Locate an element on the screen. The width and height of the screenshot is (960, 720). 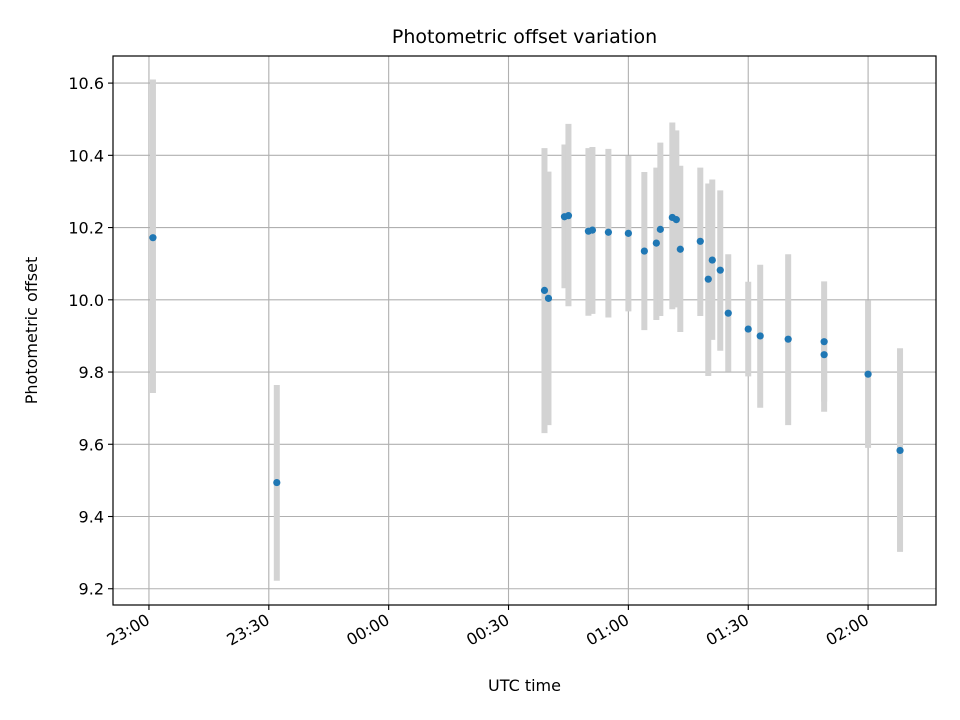
y-axis-label: Photometric offset is located at coordinates (31, 331).